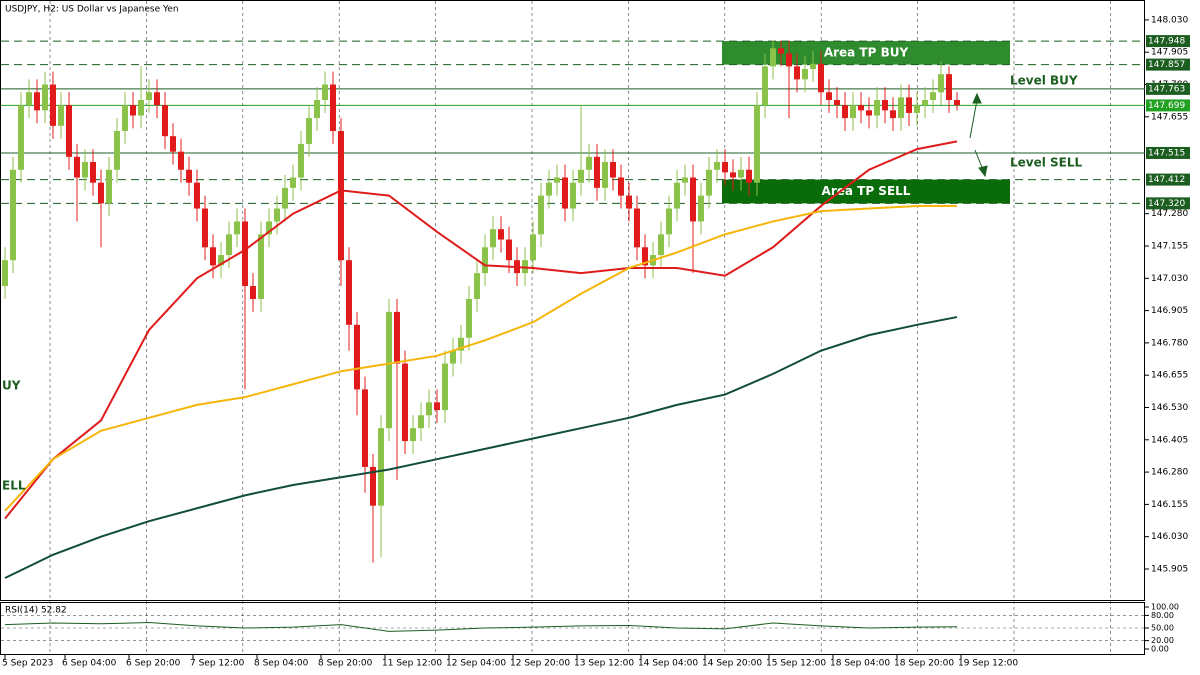 The width and height of the screenshot is (1200, 675). Describe the element at coordinates (978, 135) in the screenshot. I see `arrows` at that location.